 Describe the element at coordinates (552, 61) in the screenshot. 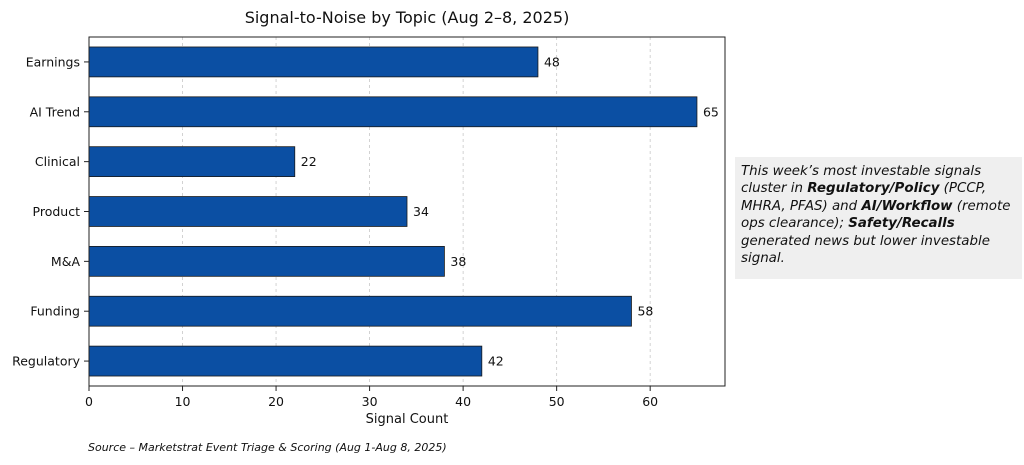

I see `data-label: 48` at that location.